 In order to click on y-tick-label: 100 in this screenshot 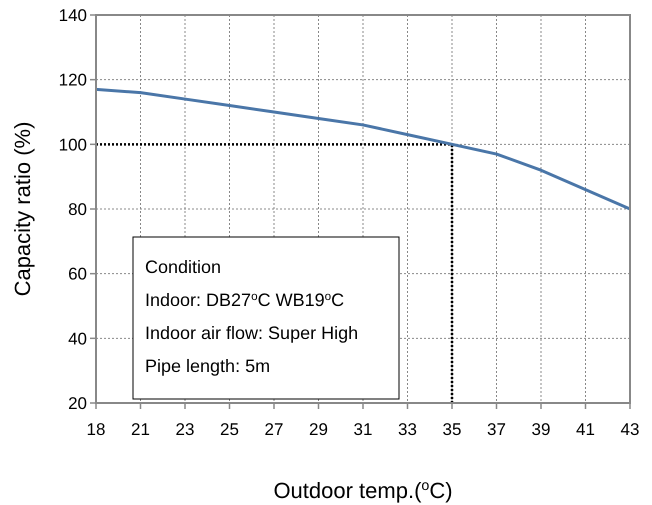, I will do `click(72, 144)`.